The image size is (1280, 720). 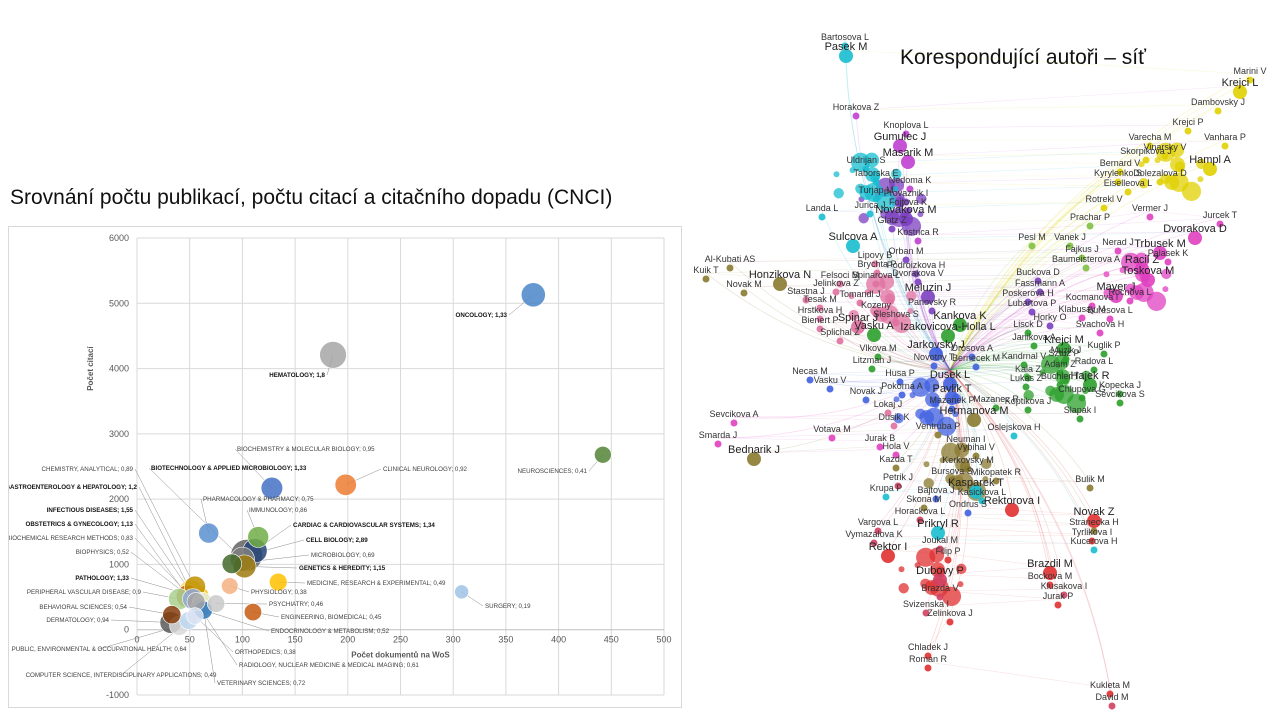 What do you see at coordinates (119, 303) in the screenshot?
I see `y-tick-label: 5000` at bounding box center [119, 303].